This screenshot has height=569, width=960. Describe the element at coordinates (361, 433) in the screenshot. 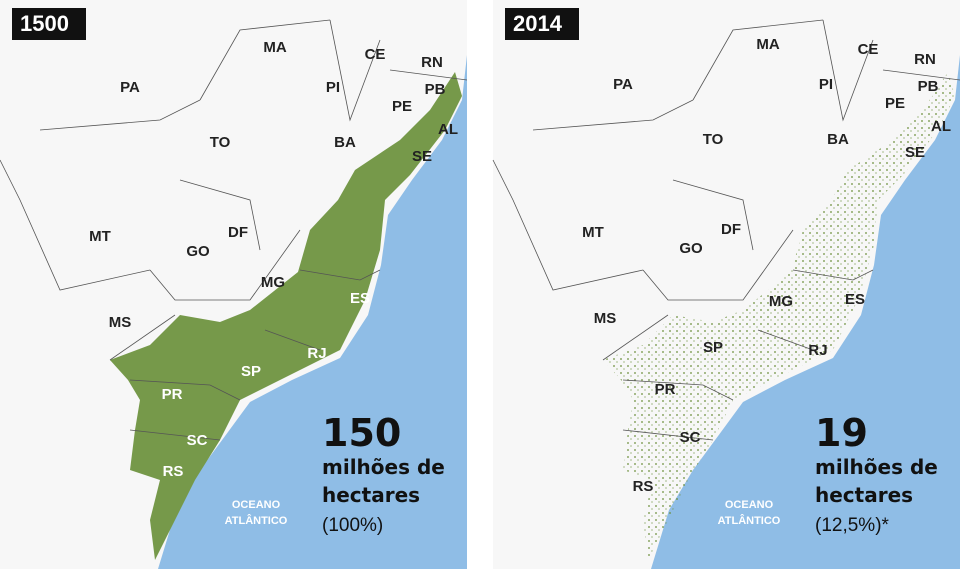

I see `amount: 150` at that location.